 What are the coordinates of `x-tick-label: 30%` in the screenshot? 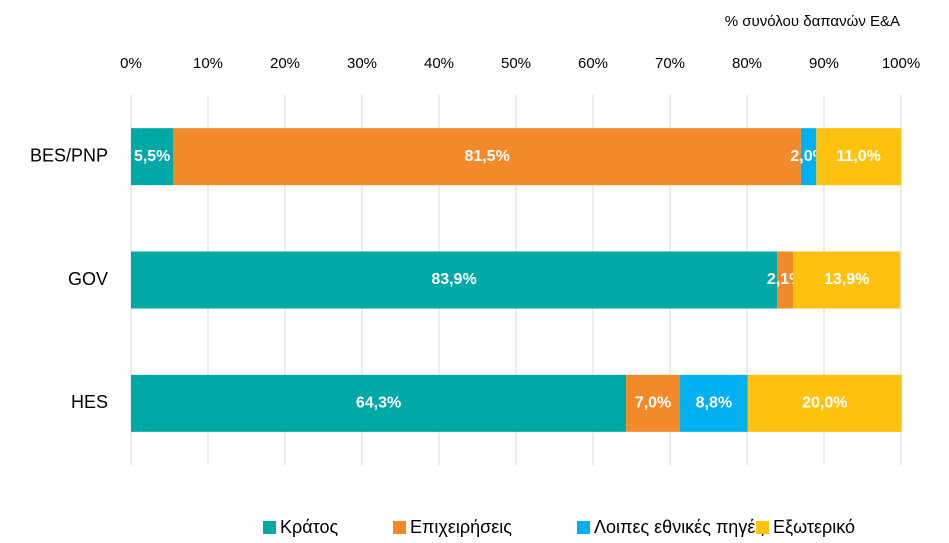 It's located at (362, 63).